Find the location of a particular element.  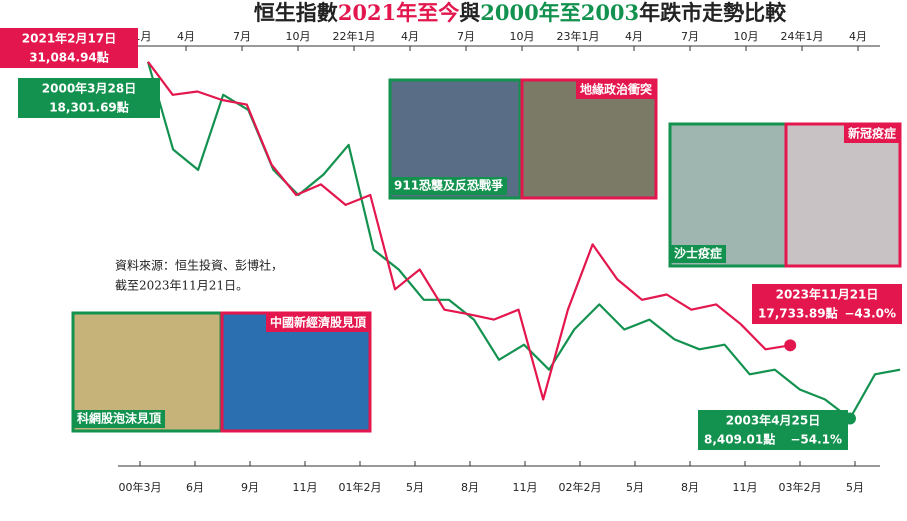

annotation-text: 17,733.89點 is located at coordinates (798, 313).